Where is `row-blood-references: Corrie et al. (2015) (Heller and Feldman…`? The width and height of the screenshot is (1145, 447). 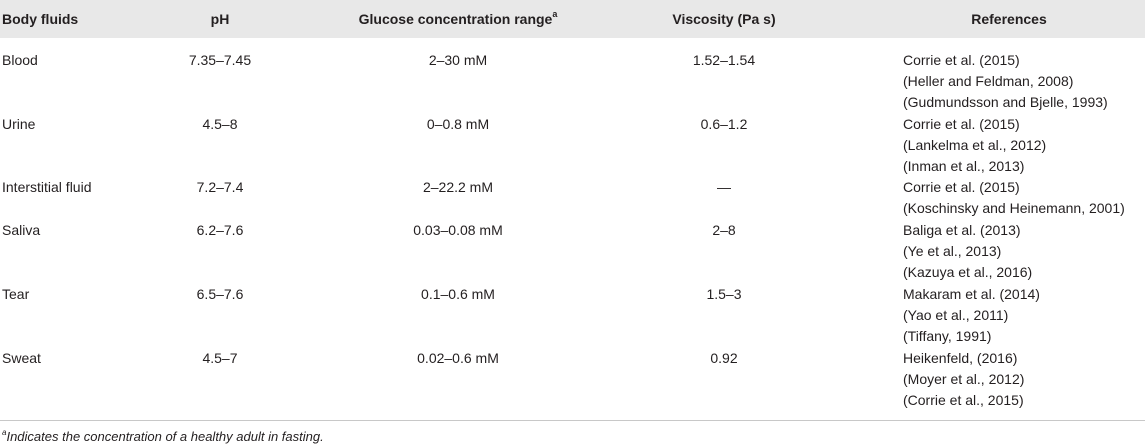 row-blood-references: Corrie et al. (2015) (Heller and Feldman… is located at coordinates (1005, 81).